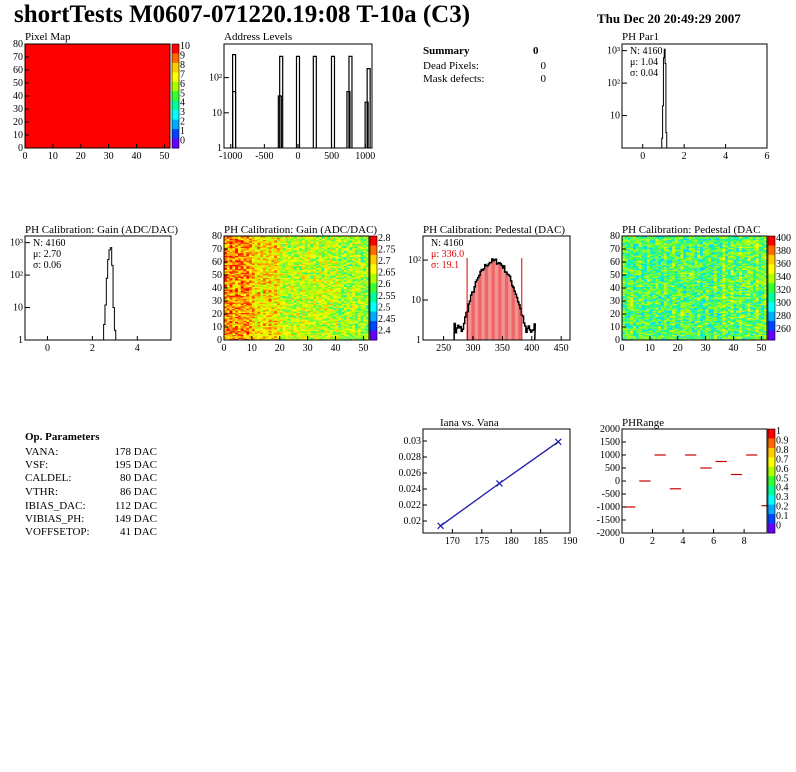  I want to click on ph-gain-map-palette-swatch, so click(373, 307).